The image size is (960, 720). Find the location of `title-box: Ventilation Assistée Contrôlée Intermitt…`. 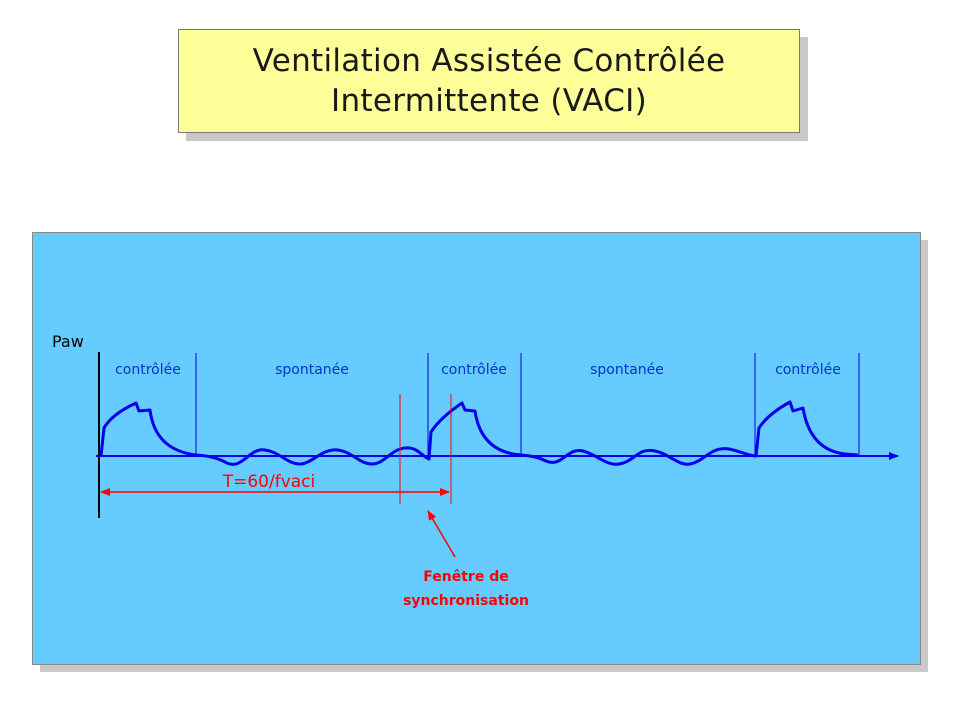

title-box: Ventilation Assistée Contrôlée Intermitt… is located at coordinates (489, 81).